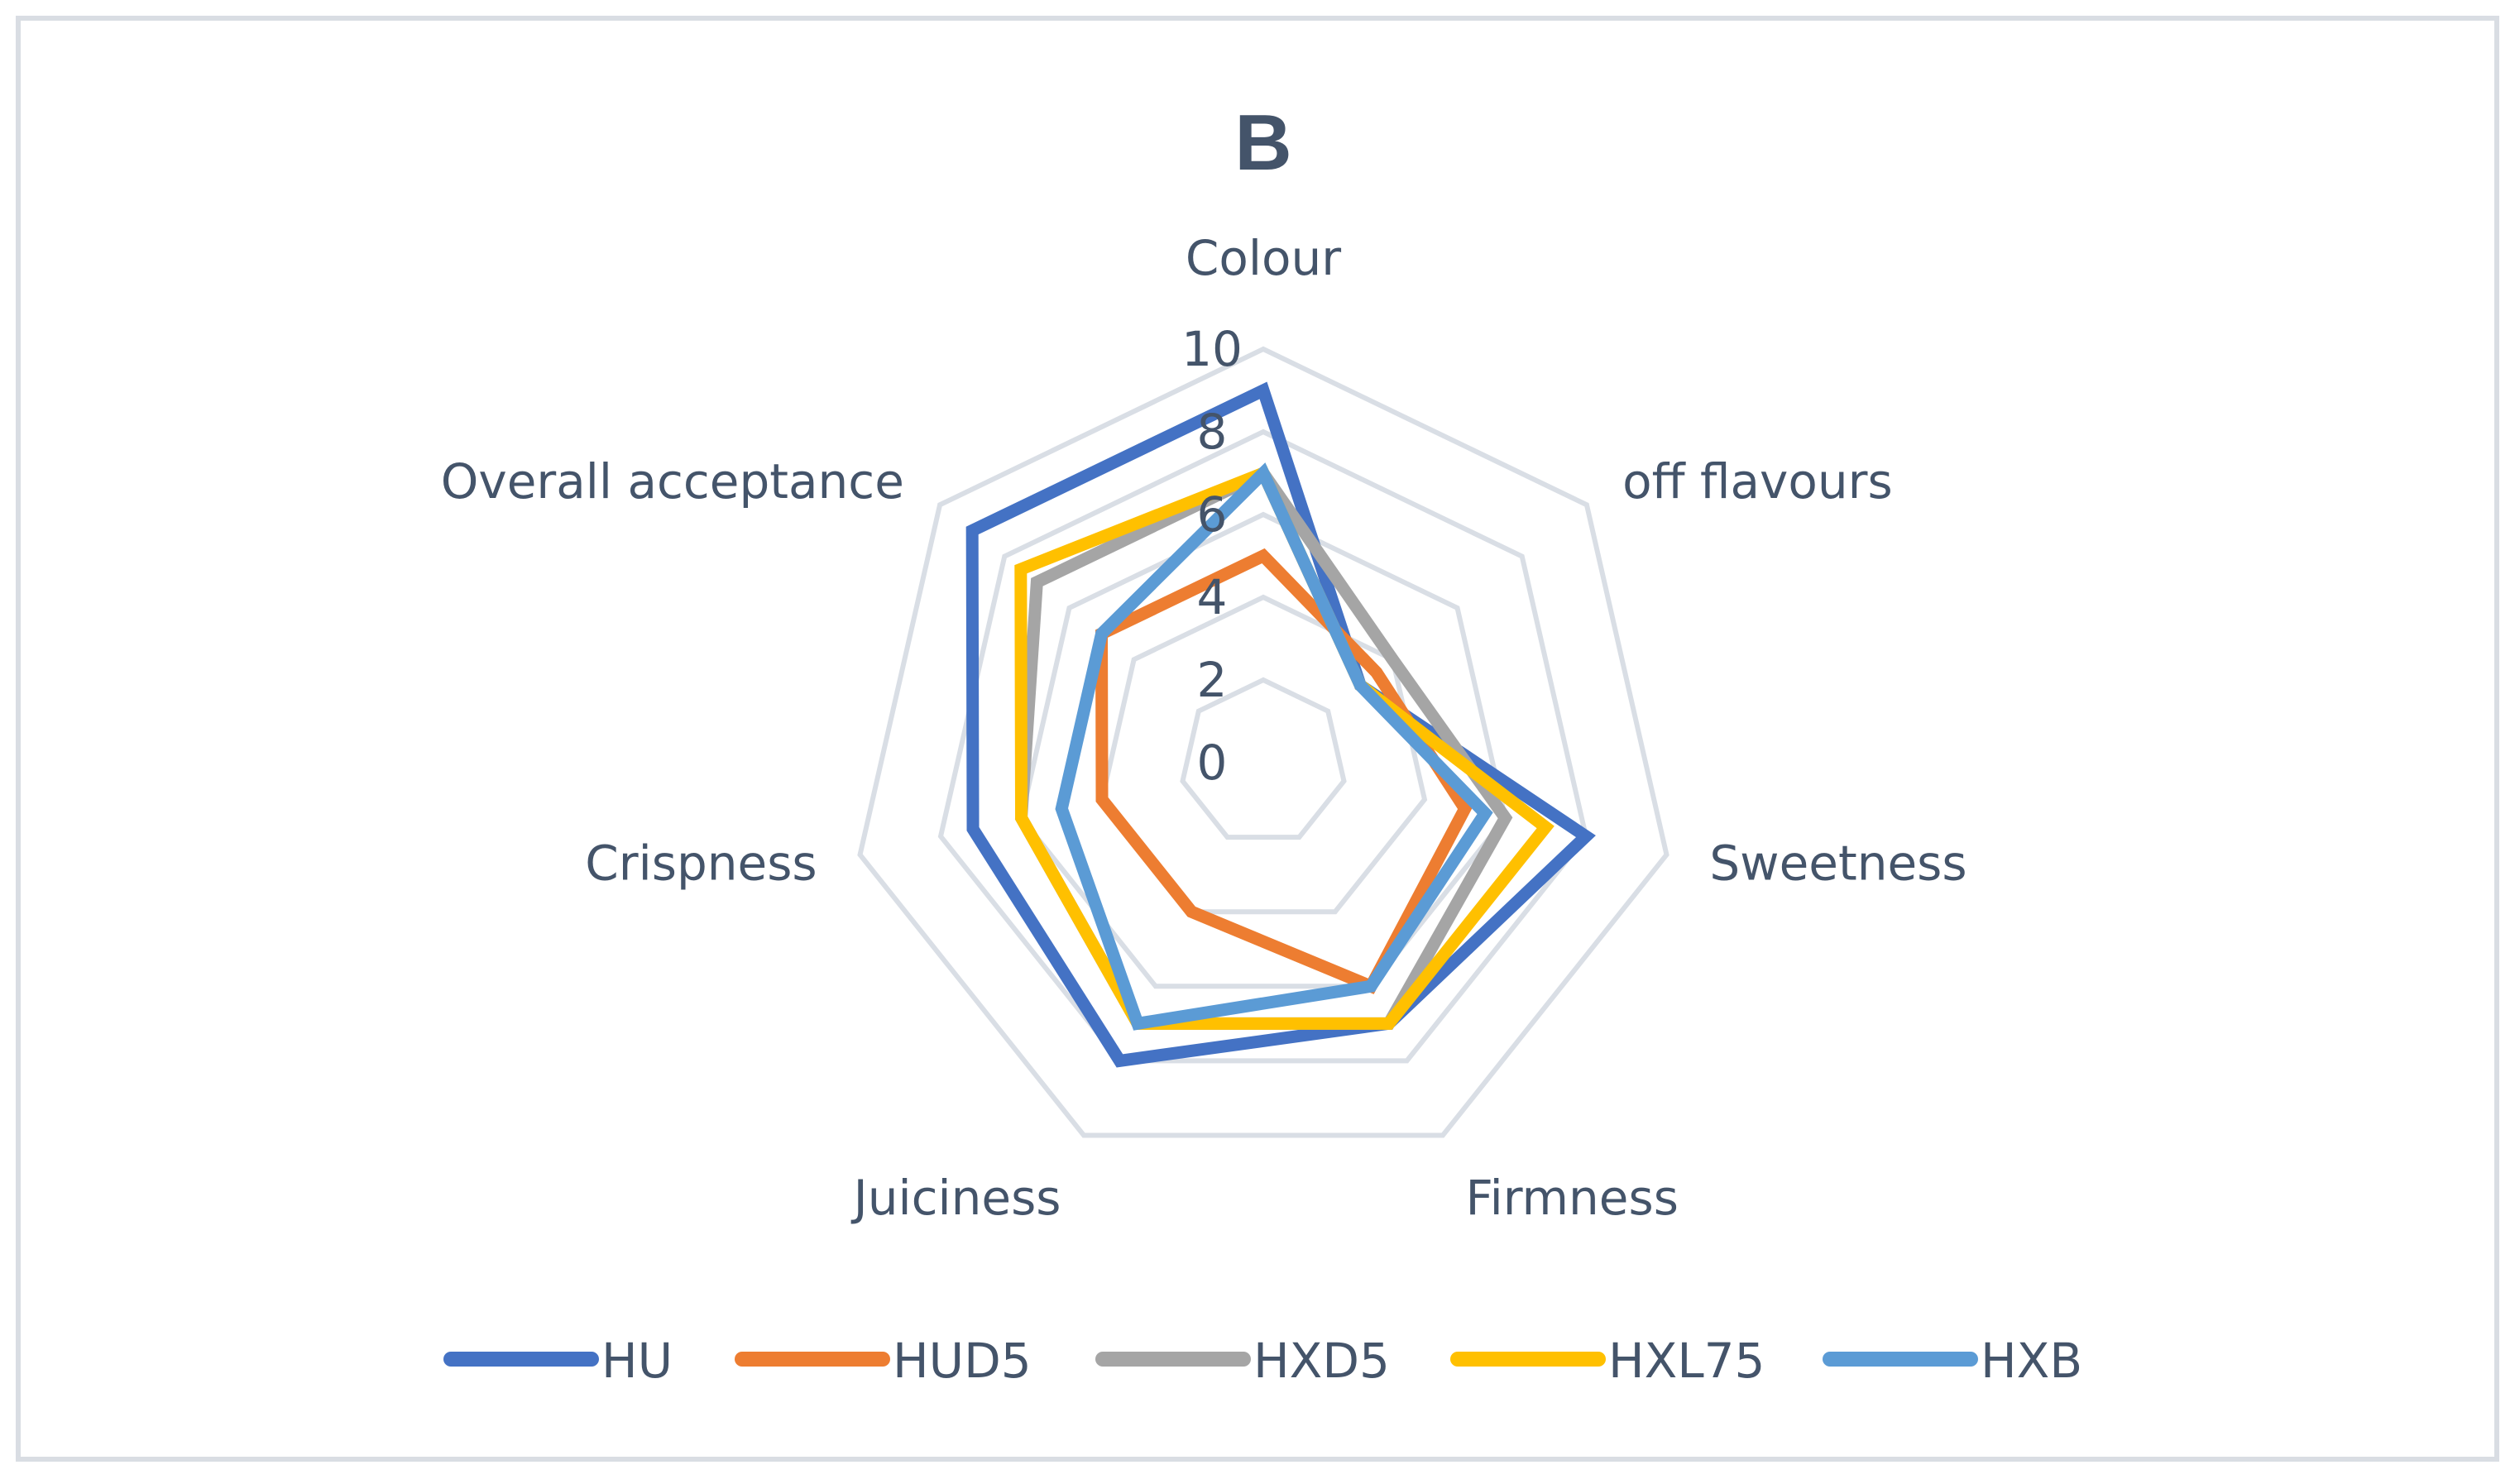 This screenshot has width=2515, height=1484. I want to click on radar-series, so click(1280, 724).